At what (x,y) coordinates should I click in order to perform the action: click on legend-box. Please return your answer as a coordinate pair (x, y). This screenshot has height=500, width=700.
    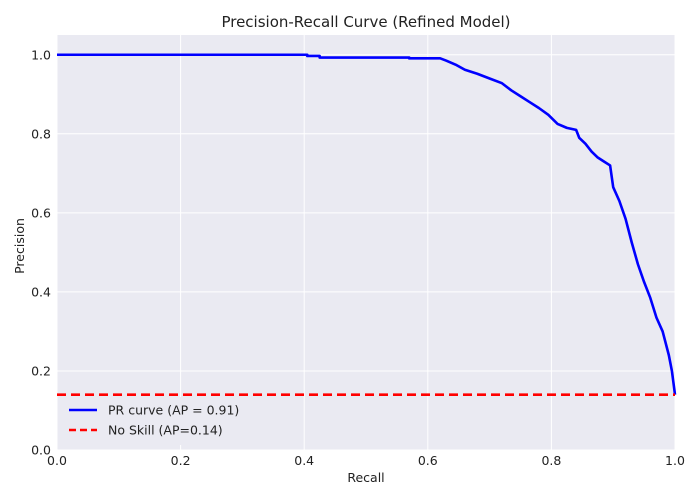
    Looking at the image, I should click on (157, 421).